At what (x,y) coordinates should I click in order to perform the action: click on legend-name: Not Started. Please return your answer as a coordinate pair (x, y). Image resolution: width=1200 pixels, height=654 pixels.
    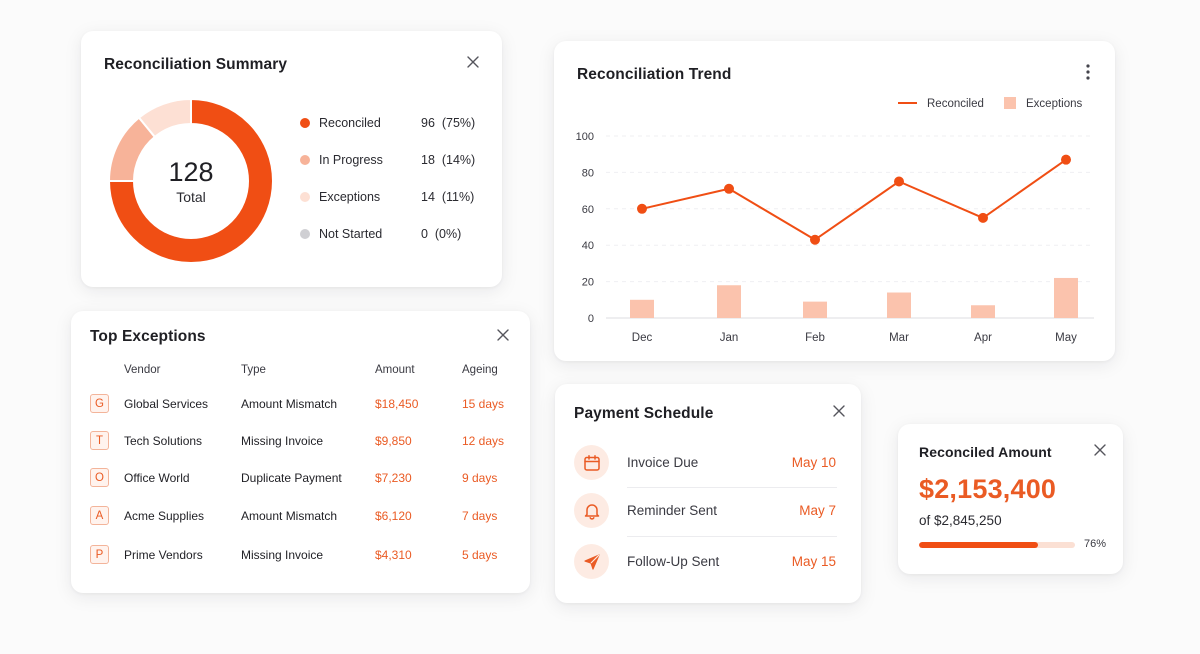
    Looking at the image, I should click on (351, 234).